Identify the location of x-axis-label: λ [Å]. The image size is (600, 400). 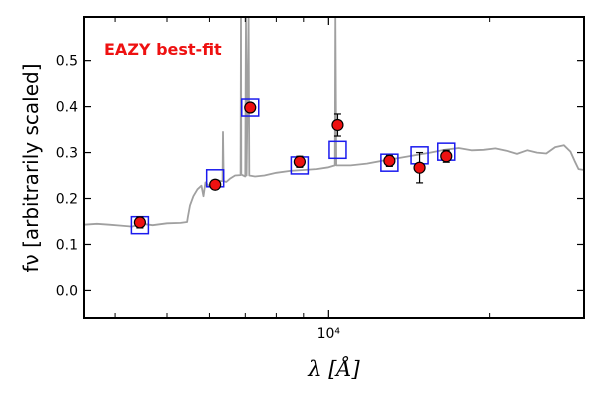
(333, 368).